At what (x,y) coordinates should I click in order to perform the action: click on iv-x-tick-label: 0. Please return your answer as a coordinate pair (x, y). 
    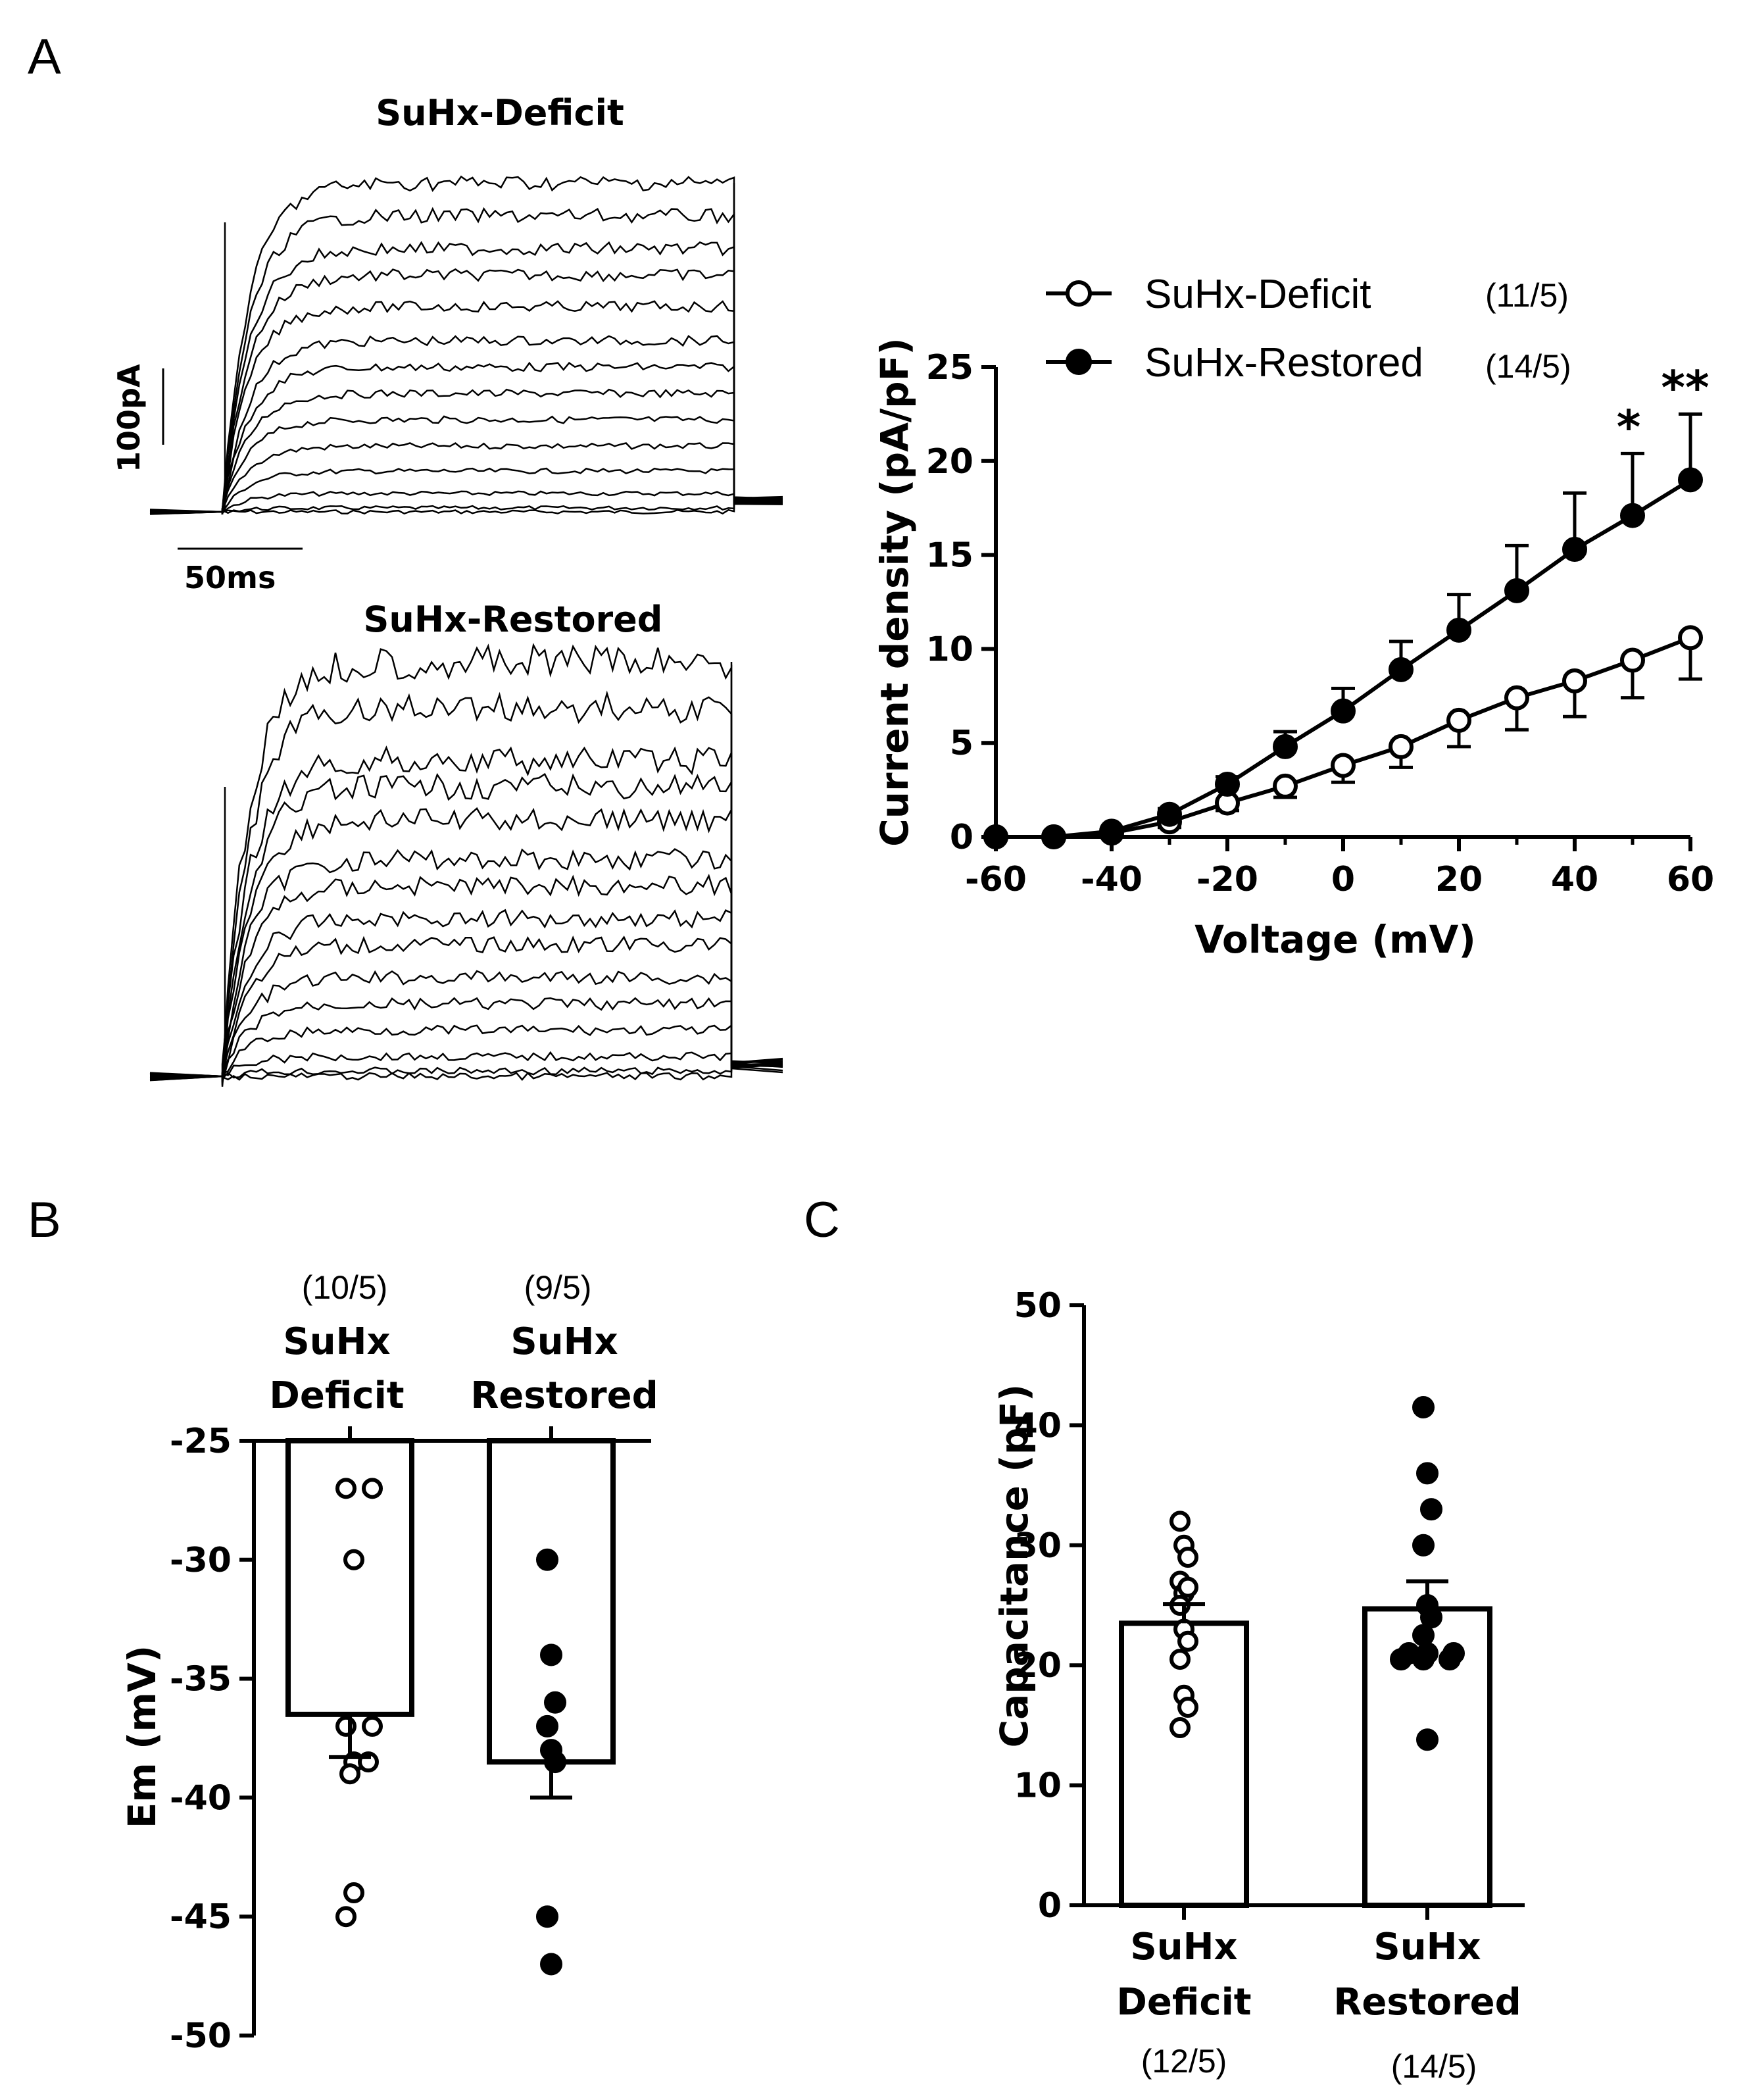
    Looking at the image, I should click on (1343, 879).